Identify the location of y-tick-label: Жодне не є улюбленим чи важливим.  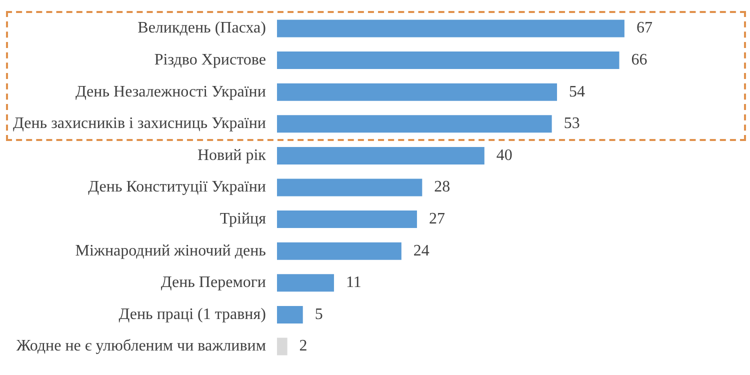
(141, 346).